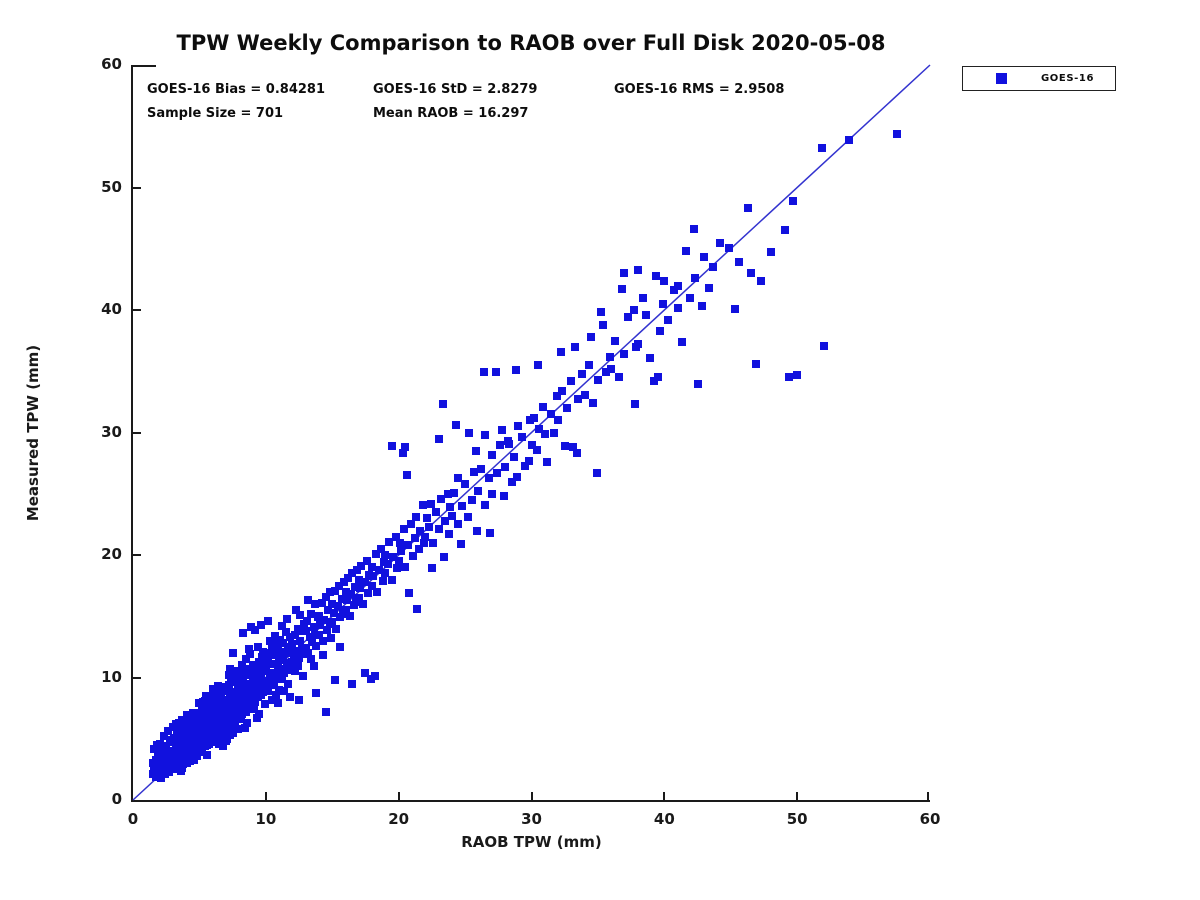  What do you see at coordinates (1039, 78) in the screenshot?
I see `legend-box: GOES-16` at bounding box center [1039, 78].